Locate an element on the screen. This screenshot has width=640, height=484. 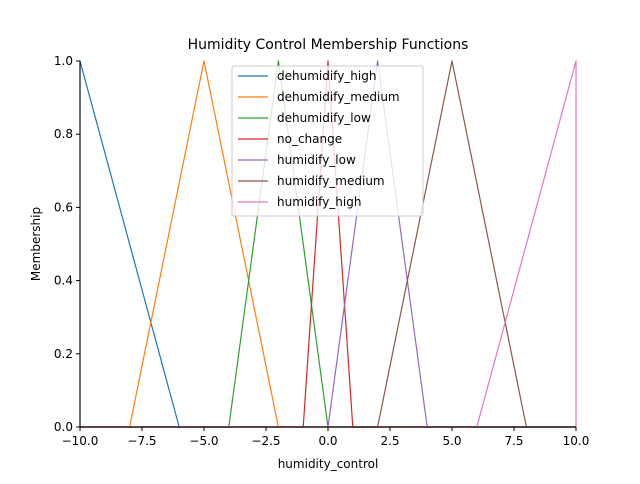
chart-title: Humidity Control Membership Functions is located at coordinates (328, 45).